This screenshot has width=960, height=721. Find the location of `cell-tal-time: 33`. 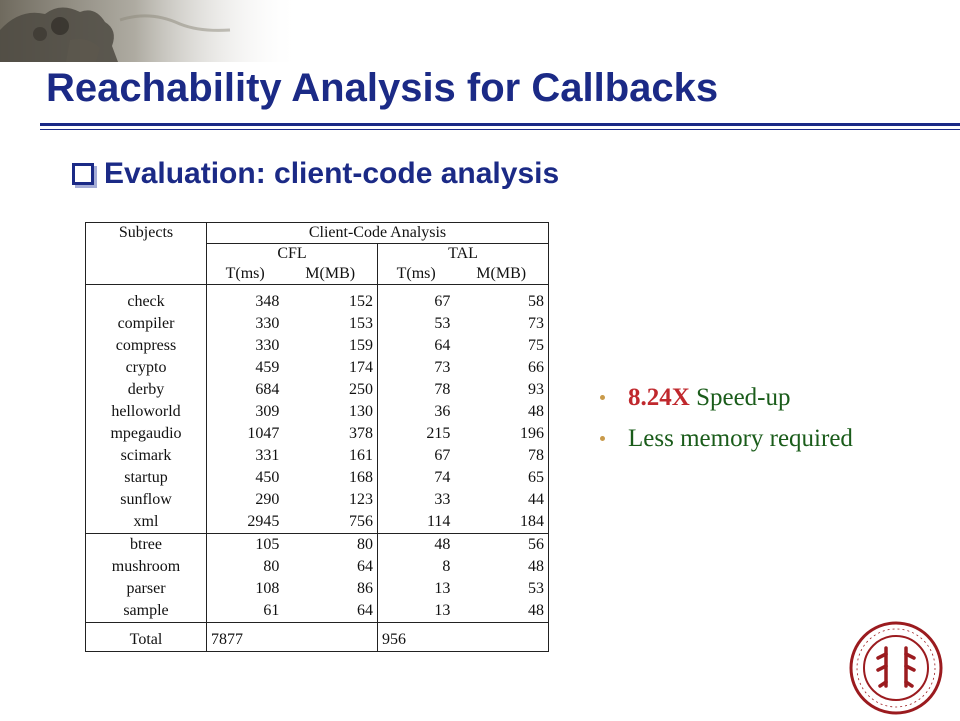

cell-tal-time: 33 is located at coordinates (442, 499).